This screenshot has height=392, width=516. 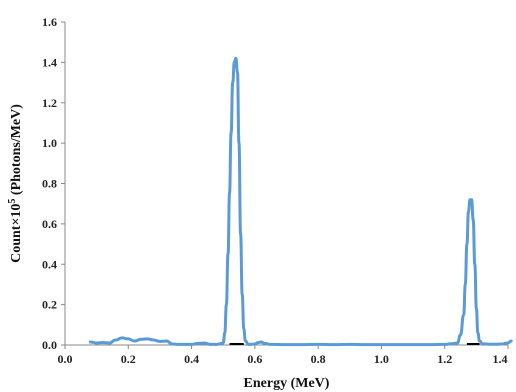 I want to click on y-tick-label: 1.6, so click(x=49, y=22).